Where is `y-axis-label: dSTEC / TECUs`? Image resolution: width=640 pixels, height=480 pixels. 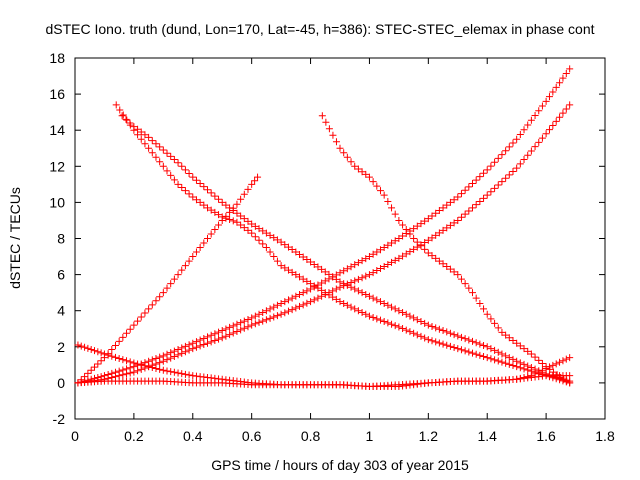 y-axis-label: dSTEC / TECUs is located at coordinates (15, 238).